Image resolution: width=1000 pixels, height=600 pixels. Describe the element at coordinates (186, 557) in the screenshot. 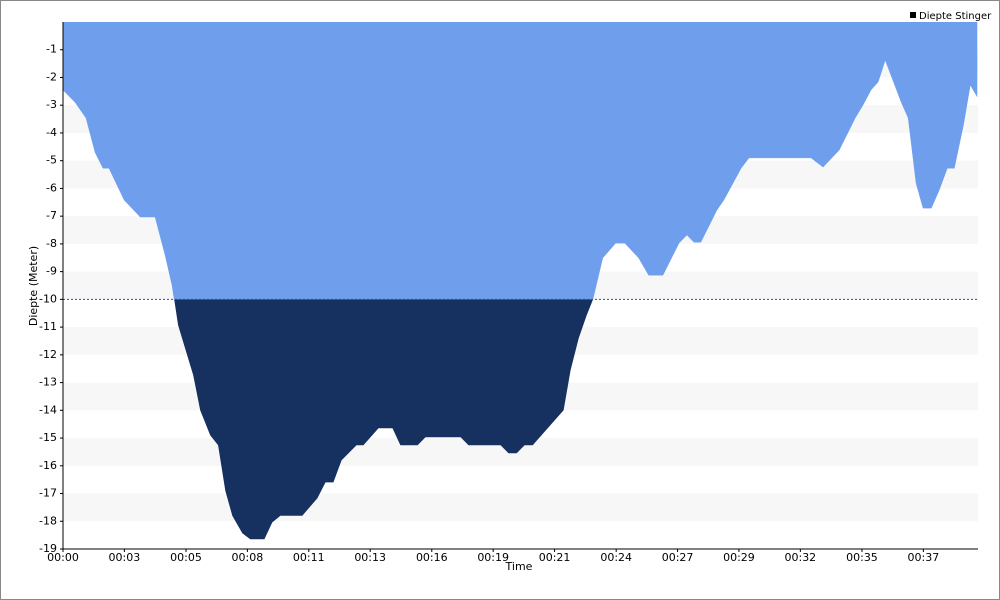

I see `x-tick-label: 00:05` at that location.